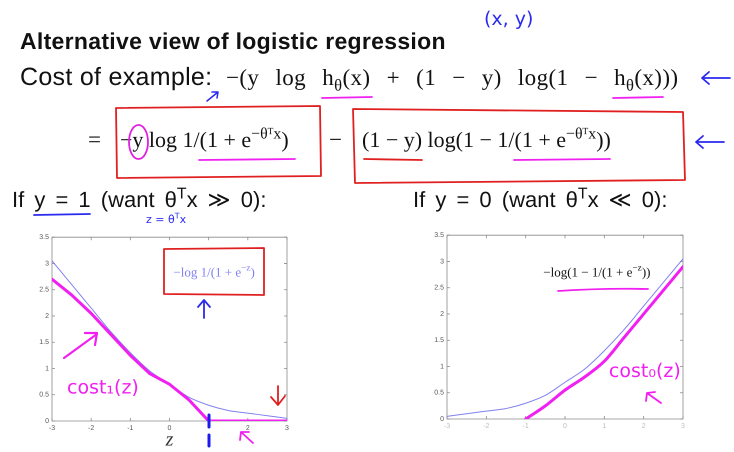 This screenshot has height=452, width=734. What do you see at coordinates (103, 387) in the screenshot?
I see `series-label: cost₁(z)` at bounding box center [103, 387].